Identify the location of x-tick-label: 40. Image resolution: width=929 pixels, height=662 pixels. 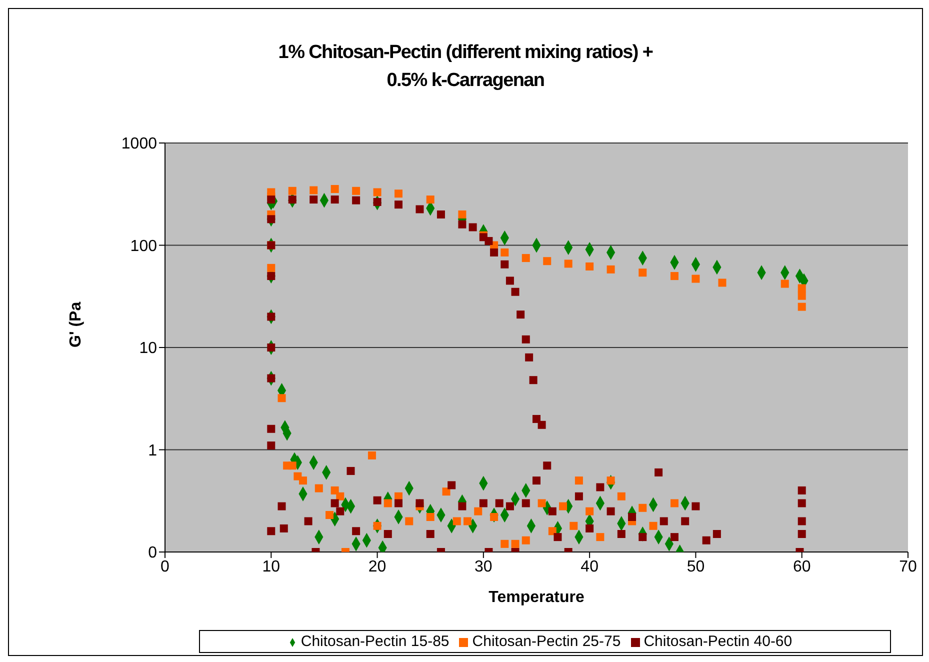
(589, 567).